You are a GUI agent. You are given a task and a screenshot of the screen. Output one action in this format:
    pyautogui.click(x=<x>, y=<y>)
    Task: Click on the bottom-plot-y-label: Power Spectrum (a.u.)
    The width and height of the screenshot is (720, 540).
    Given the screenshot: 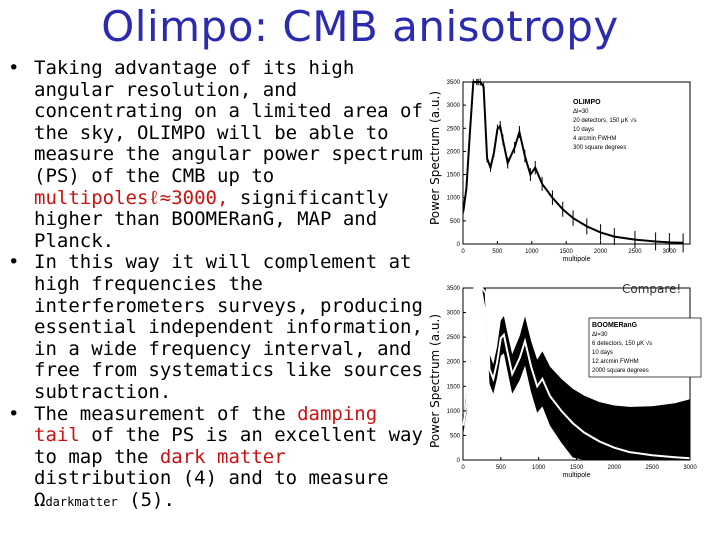 What is the action you would take?
    pyautogui.click(x=435, y=380)
    